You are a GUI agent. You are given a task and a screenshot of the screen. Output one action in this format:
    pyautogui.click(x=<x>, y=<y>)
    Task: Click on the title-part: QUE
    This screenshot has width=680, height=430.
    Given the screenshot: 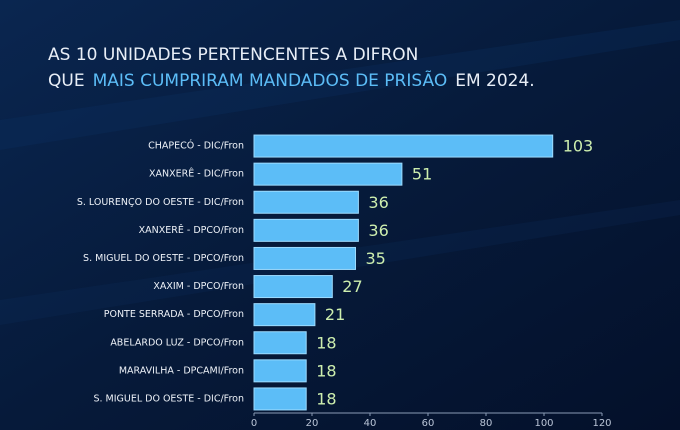 What is the action you would take?
    pyautogui.click(x=66, y=81)
    